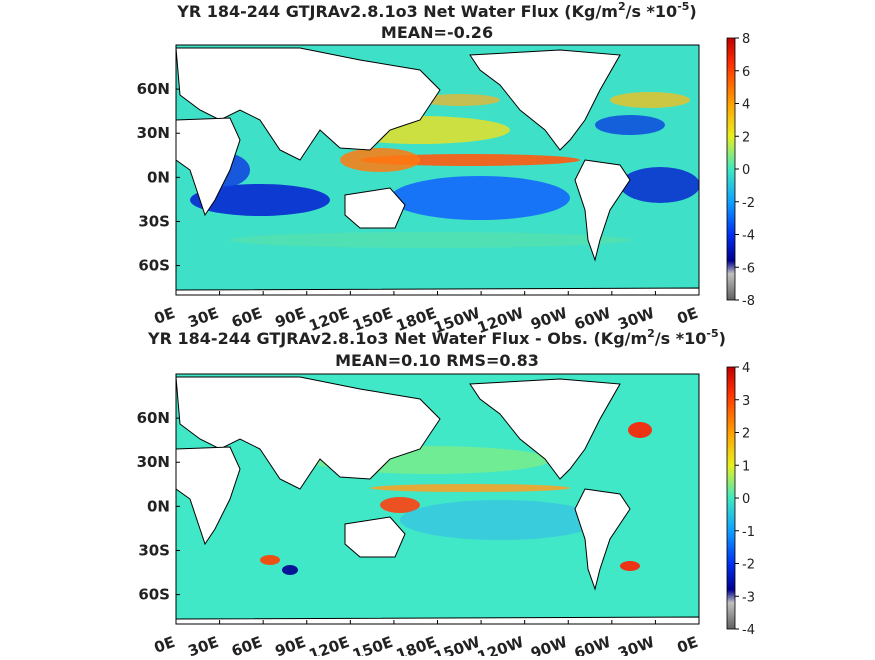 The height and width of the screenshot is (660, 875). Describe the element at coordinates (260, 200) in the screenshot. I see `indian-ocean-low` at that location.